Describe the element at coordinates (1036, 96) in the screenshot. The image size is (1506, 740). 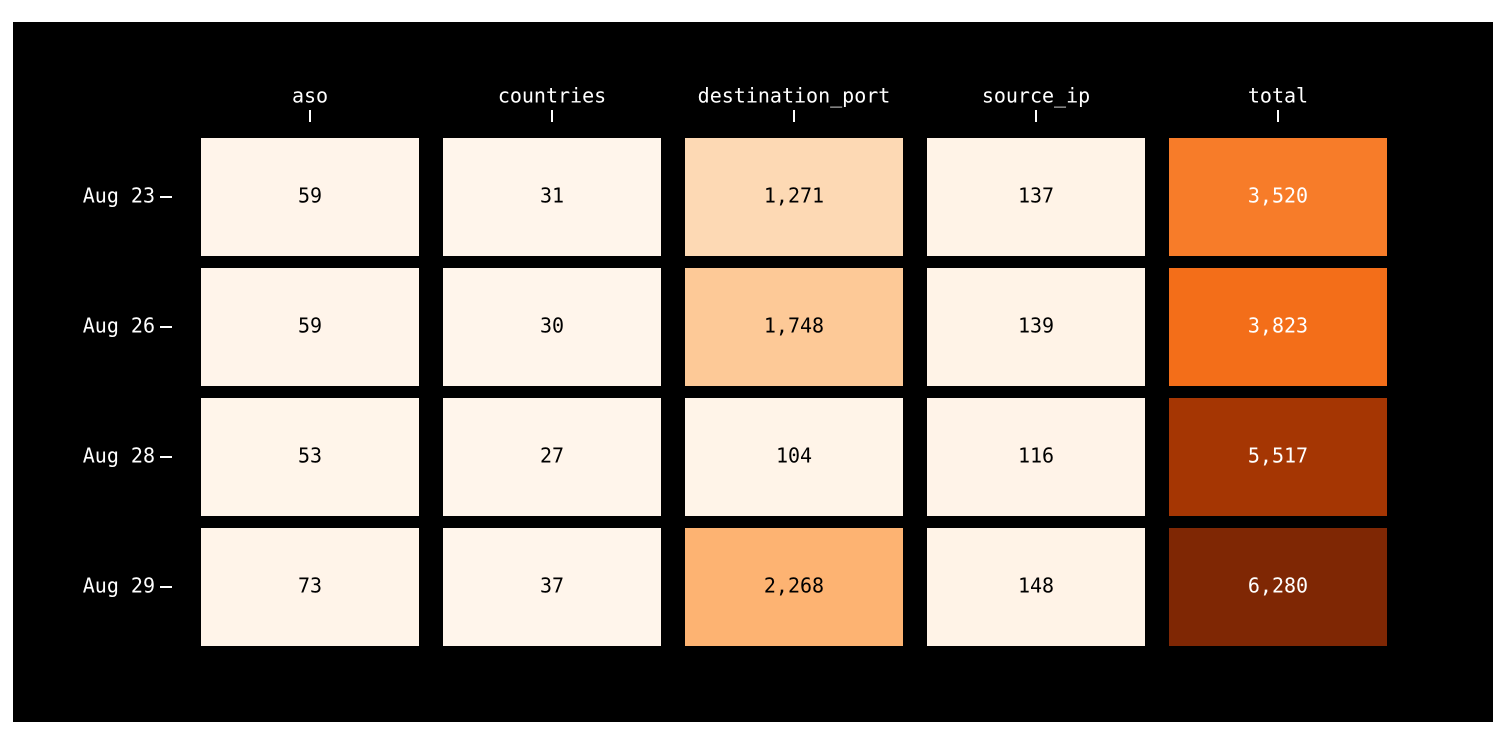
I see `column-label: source_ip` at that location.